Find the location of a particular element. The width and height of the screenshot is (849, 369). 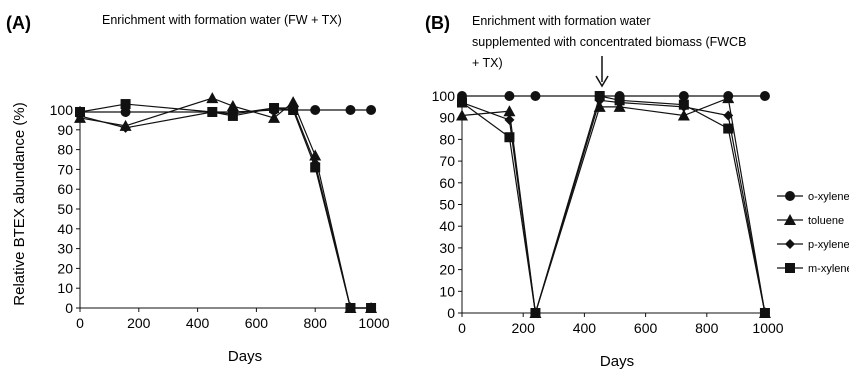

panel-a-y-tick-label: 30 is located at coordinates (65, 249).